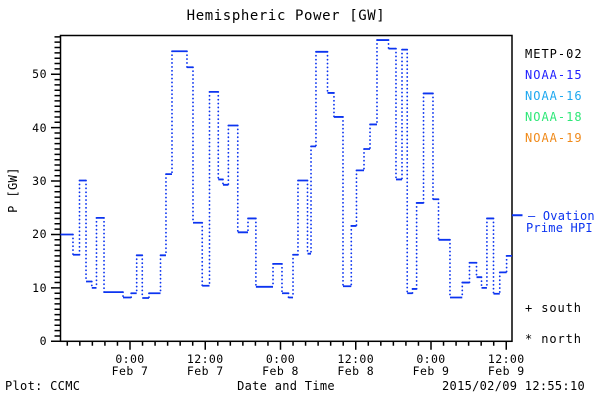  I want to click on x-tick-label: 0:00 Feb 9, so click(431, 365).